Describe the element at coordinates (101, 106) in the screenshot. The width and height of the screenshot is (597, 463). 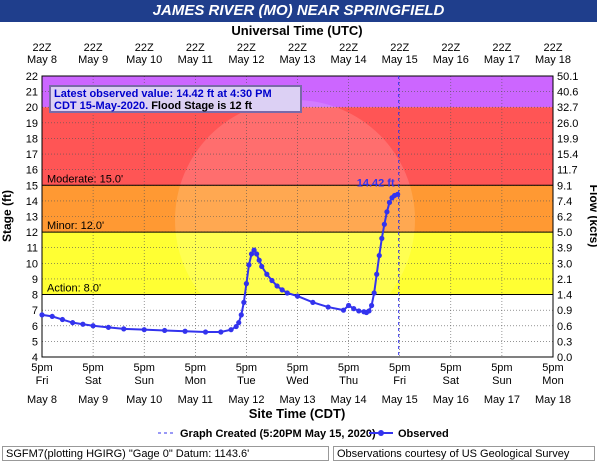
I see `obs-line2-date: CDT 15-May-2020.` at that location.